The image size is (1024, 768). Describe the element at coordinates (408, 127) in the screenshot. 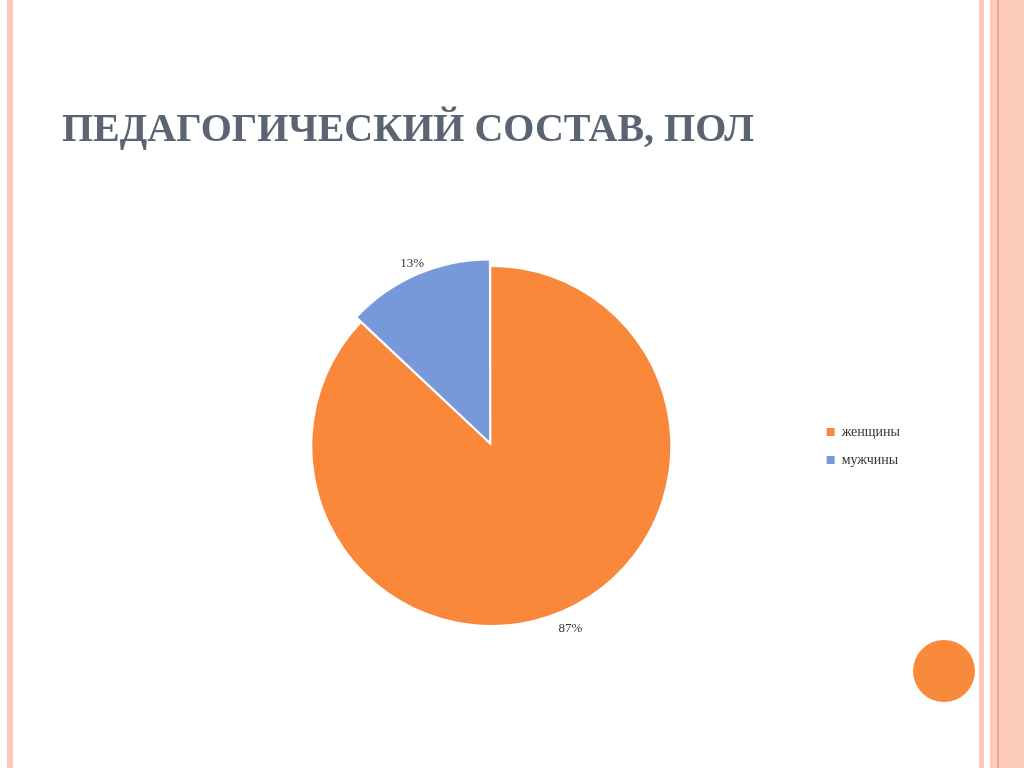

I see `chart-title: ПЕДАГОГИЧЕСКИЙ СОСТАВ, ПОЛ` at that location.